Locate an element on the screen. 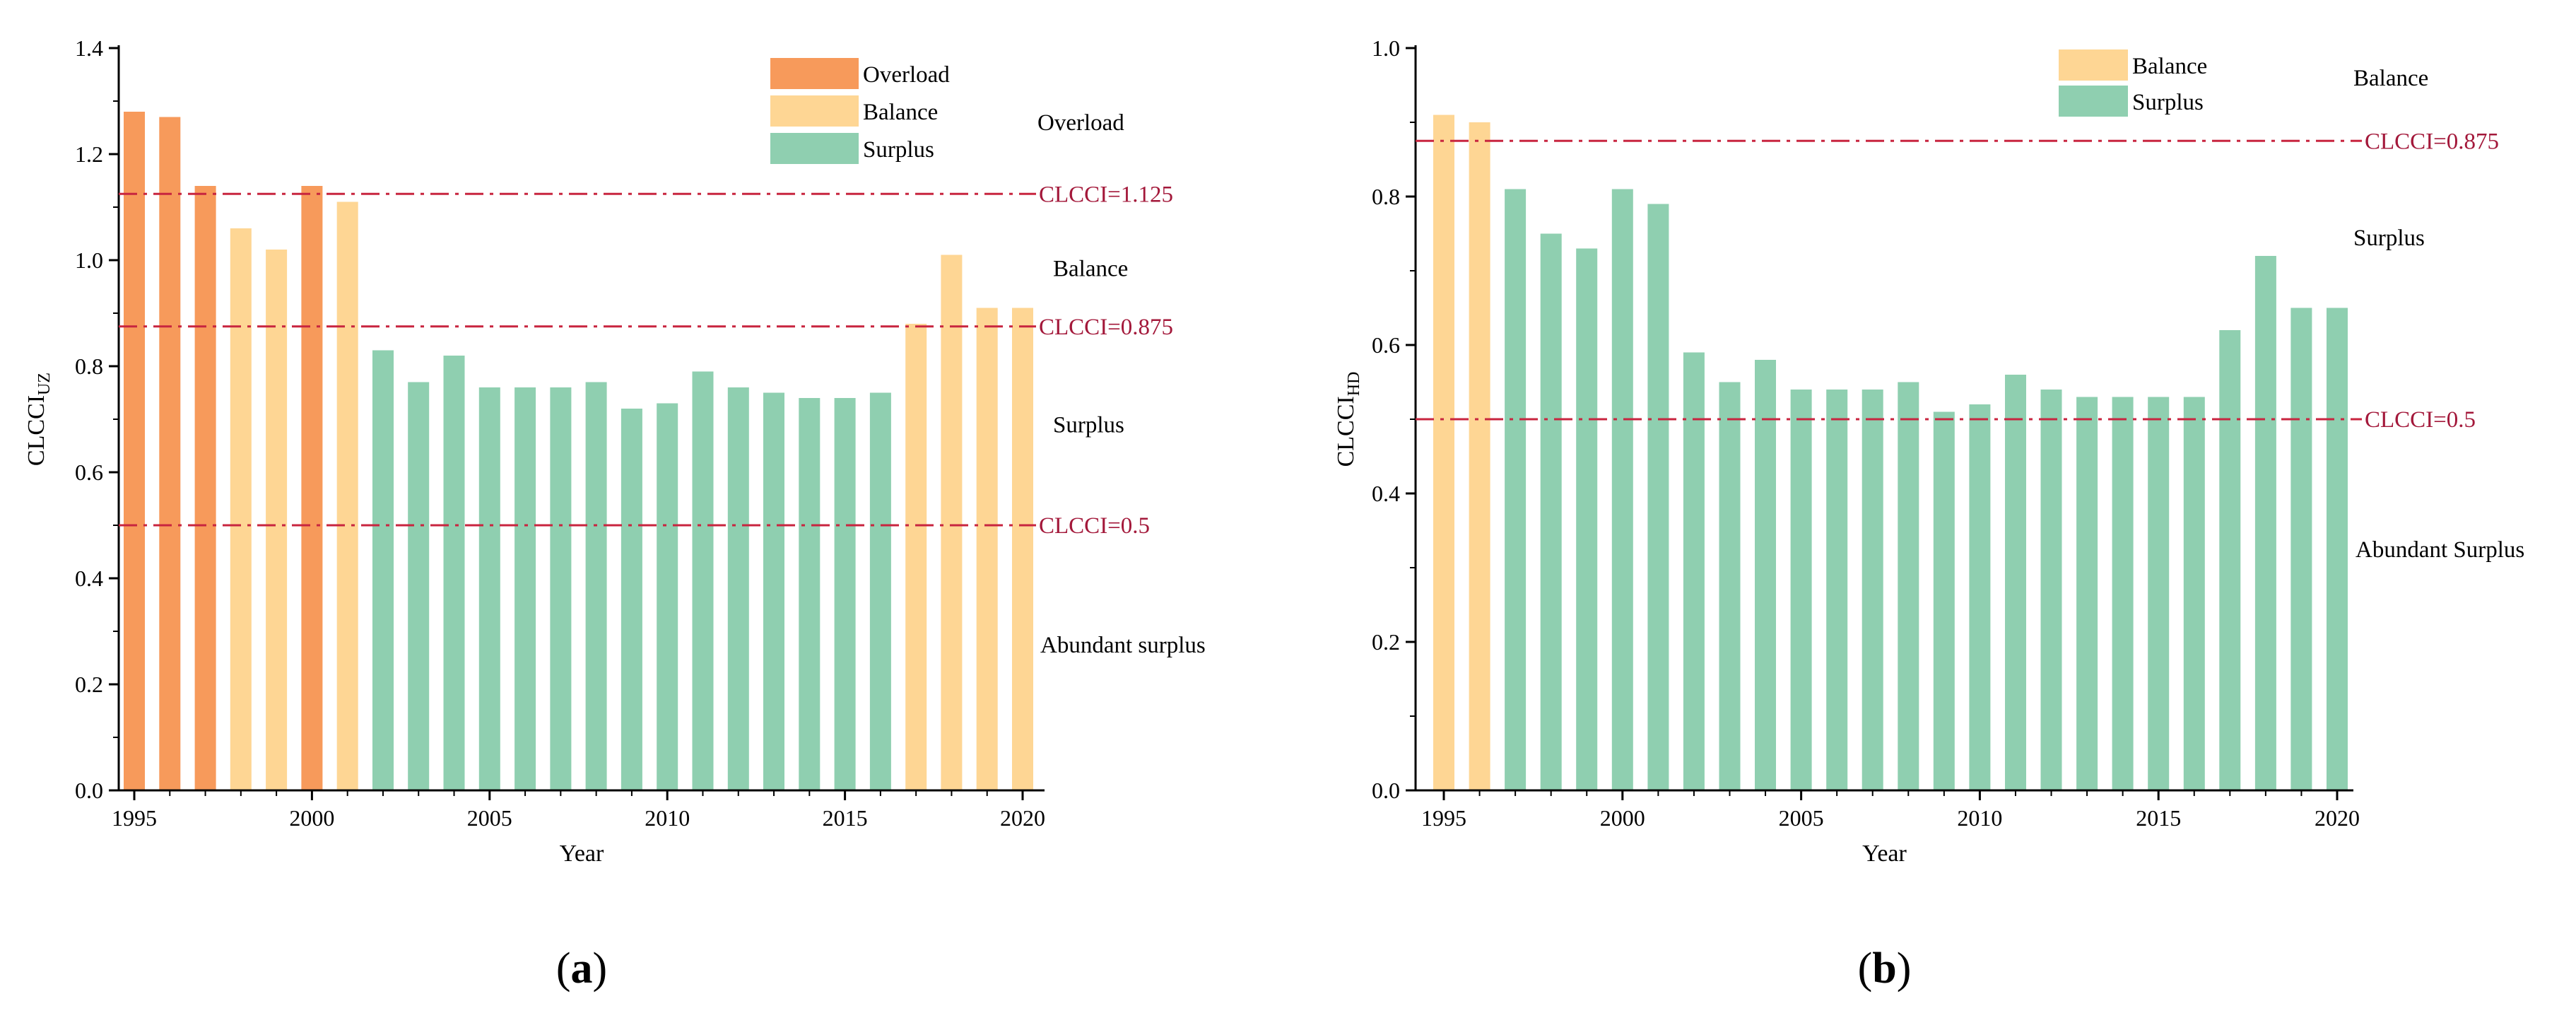 Image resolution: width=2576 pixels, height=1018 pixels. legend-label: Balance is located at coordinates (900, 113).